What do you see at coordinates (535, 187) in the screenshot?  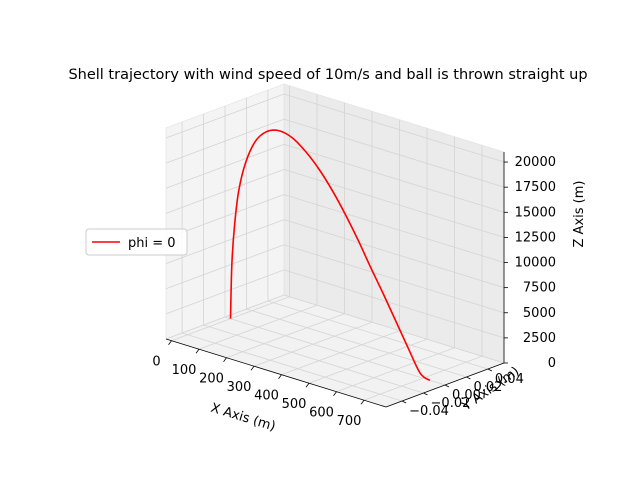 I see `z-tick-label-7: 17500` at bounding box center [535, 187].